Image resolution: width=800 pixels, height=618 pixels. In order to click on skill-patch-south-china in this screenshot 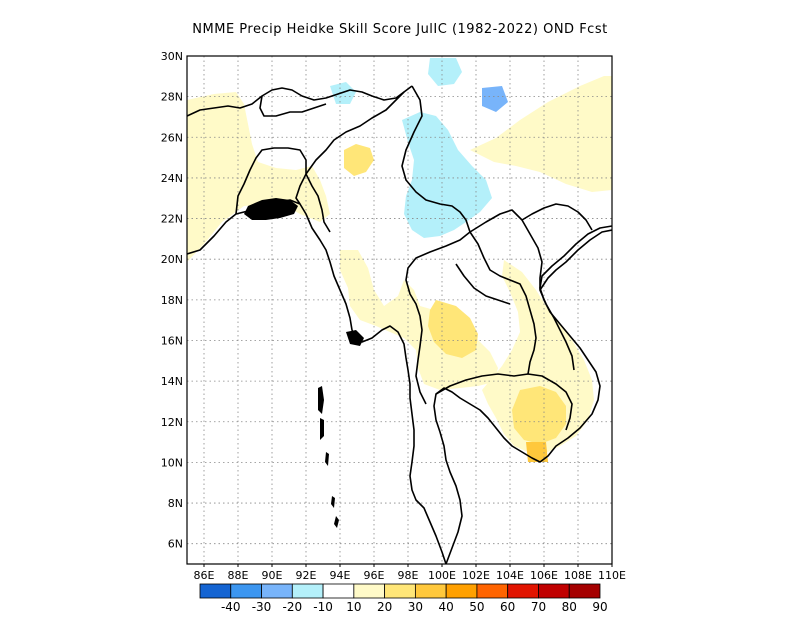, I will do `click(541, 134)`.